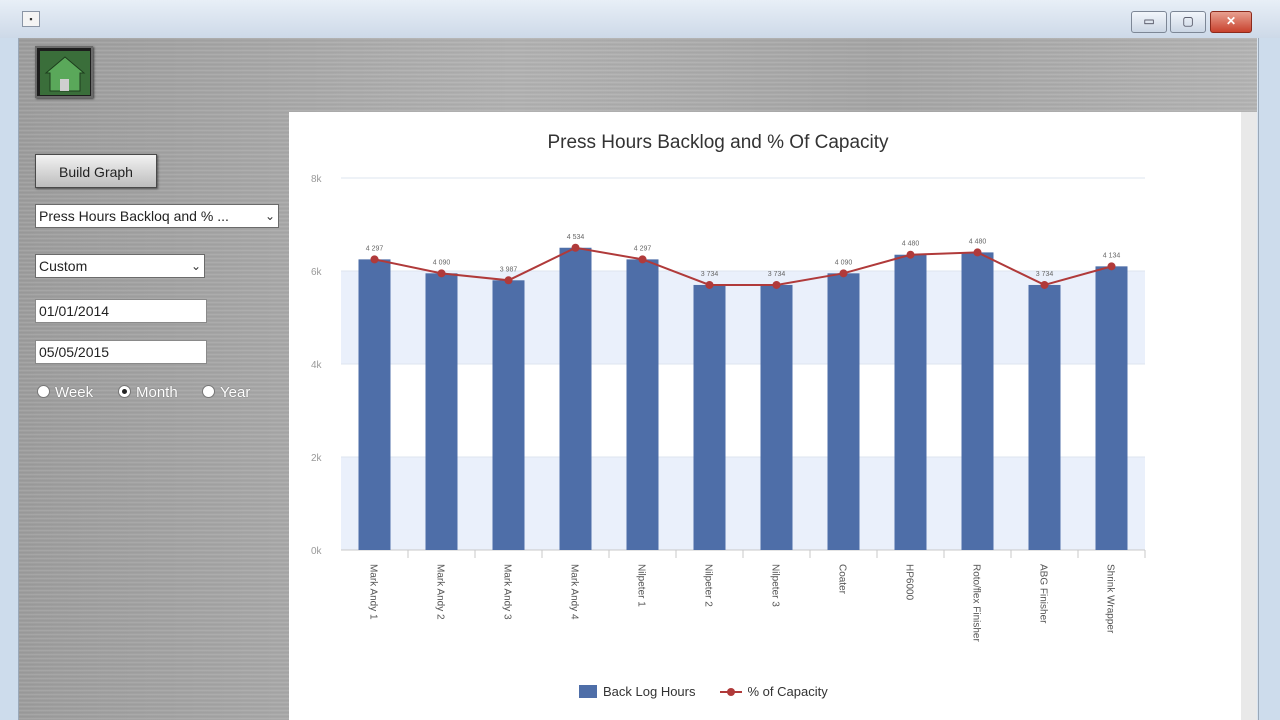 The image size is (1280, 720). I want to click on chart-legend: Back Log Hours % of Capacity, so click(703, 691).